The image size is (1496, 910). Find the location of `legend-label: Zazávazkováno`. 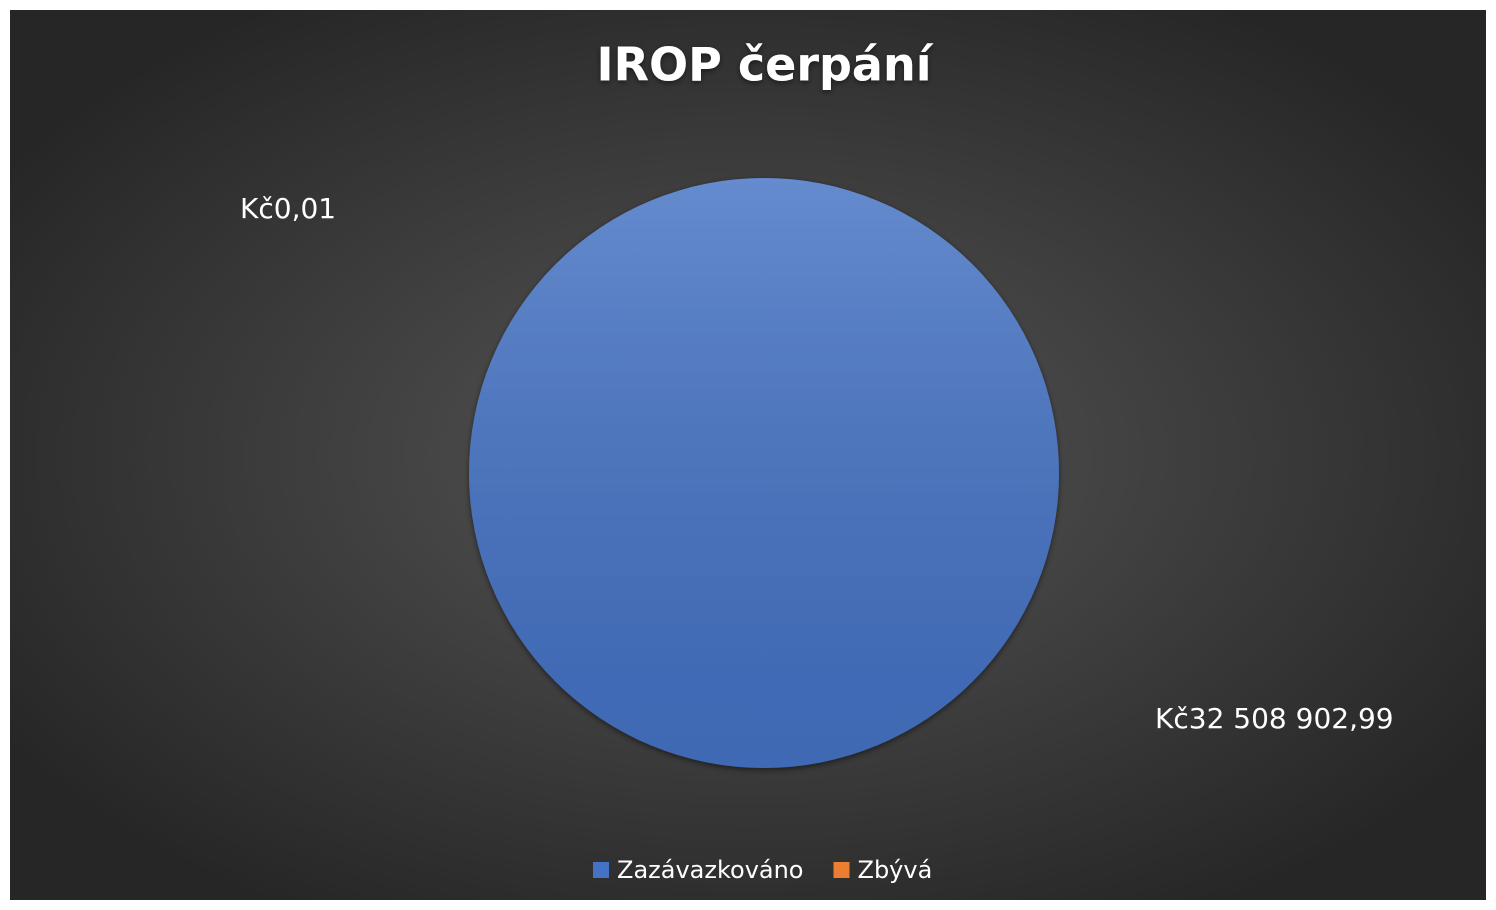

legend-label: Zazávazkováno is located at coordinates (710, 870).